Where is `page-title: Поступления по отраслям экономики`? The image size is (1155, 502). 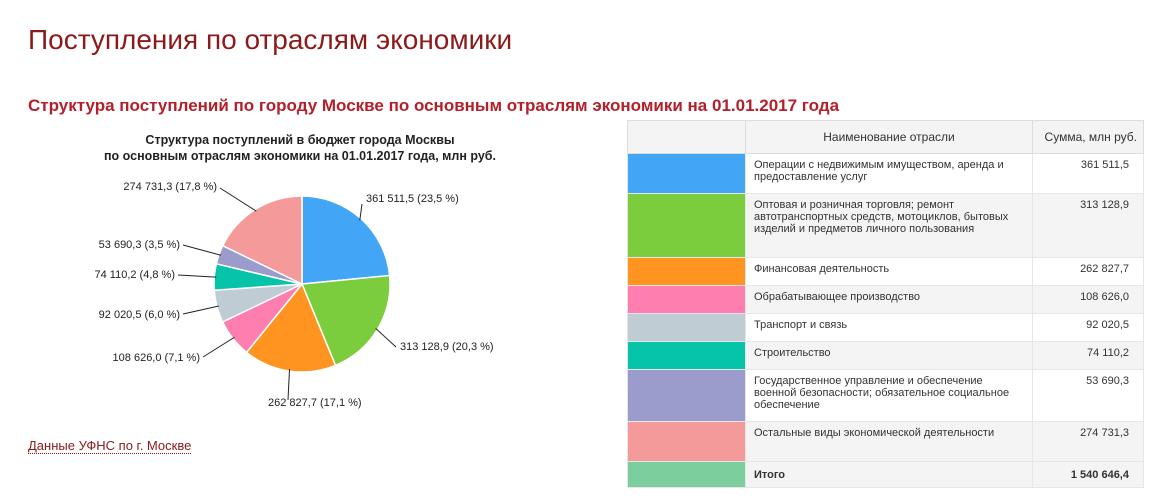
page-title: Поступления по отраслям экономики is located at coordinates (270, 39).